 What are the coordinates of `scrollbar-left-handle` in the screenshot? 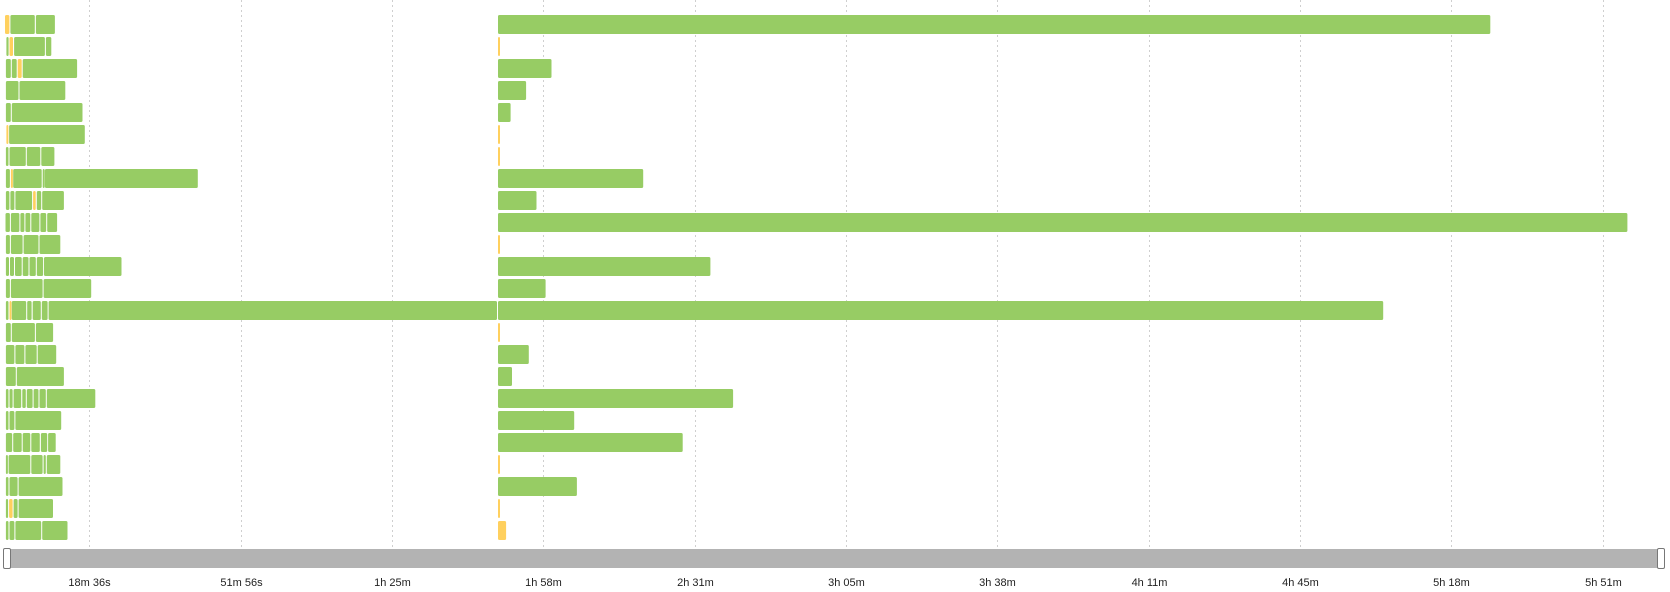 It's located at (7, 558).